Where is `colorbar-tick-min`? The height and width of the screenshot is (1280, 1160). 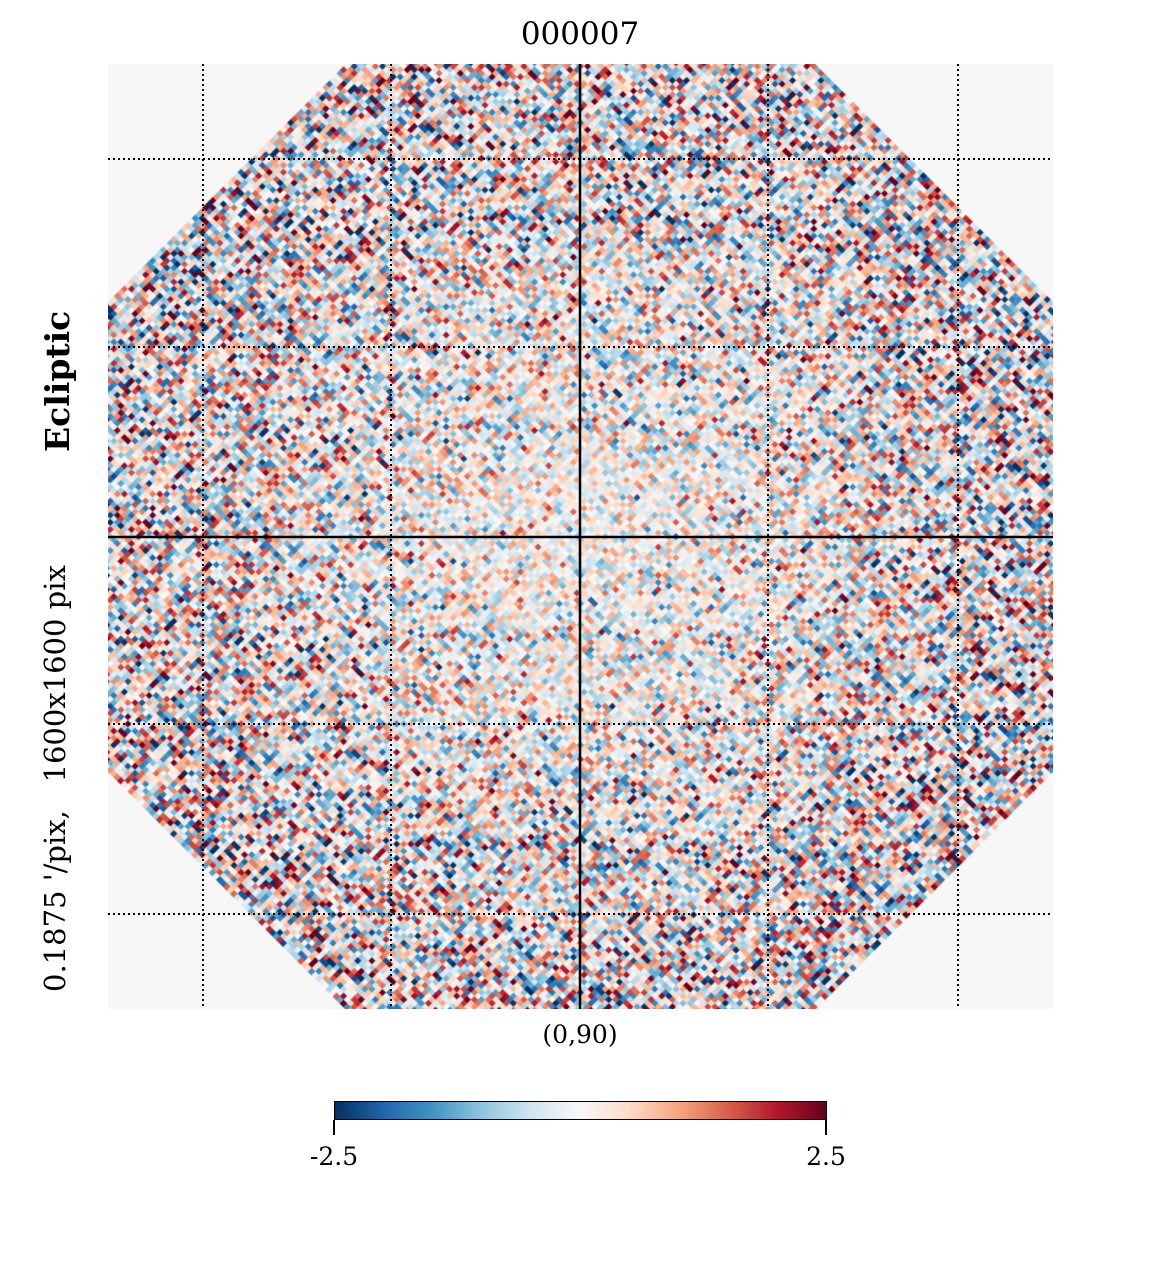 colorbar-tick-min is located at coordinates (334, 1127).